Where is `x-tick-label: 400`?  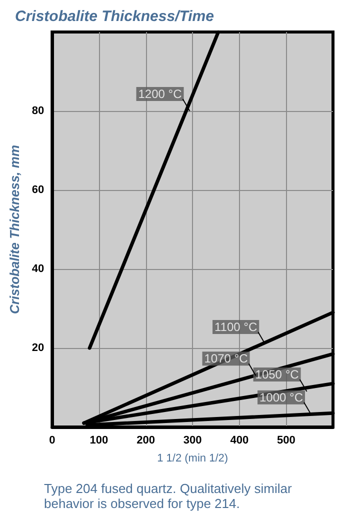 x-tick-label: 400 is located at coordinates (239, 440).